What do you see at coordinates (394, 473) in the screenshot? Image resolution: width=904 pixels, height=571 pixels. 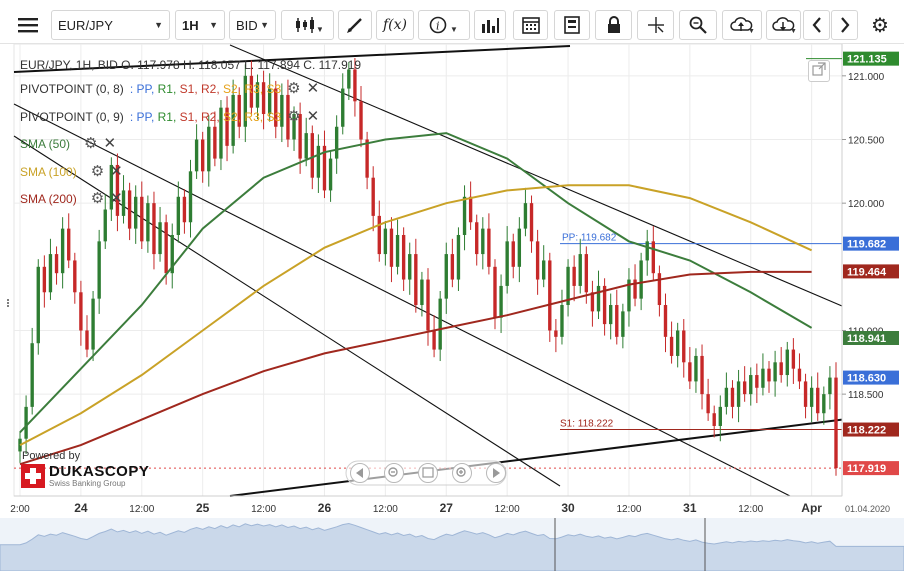 I see `zoom-out-icon` at bounding box center [394, 473].